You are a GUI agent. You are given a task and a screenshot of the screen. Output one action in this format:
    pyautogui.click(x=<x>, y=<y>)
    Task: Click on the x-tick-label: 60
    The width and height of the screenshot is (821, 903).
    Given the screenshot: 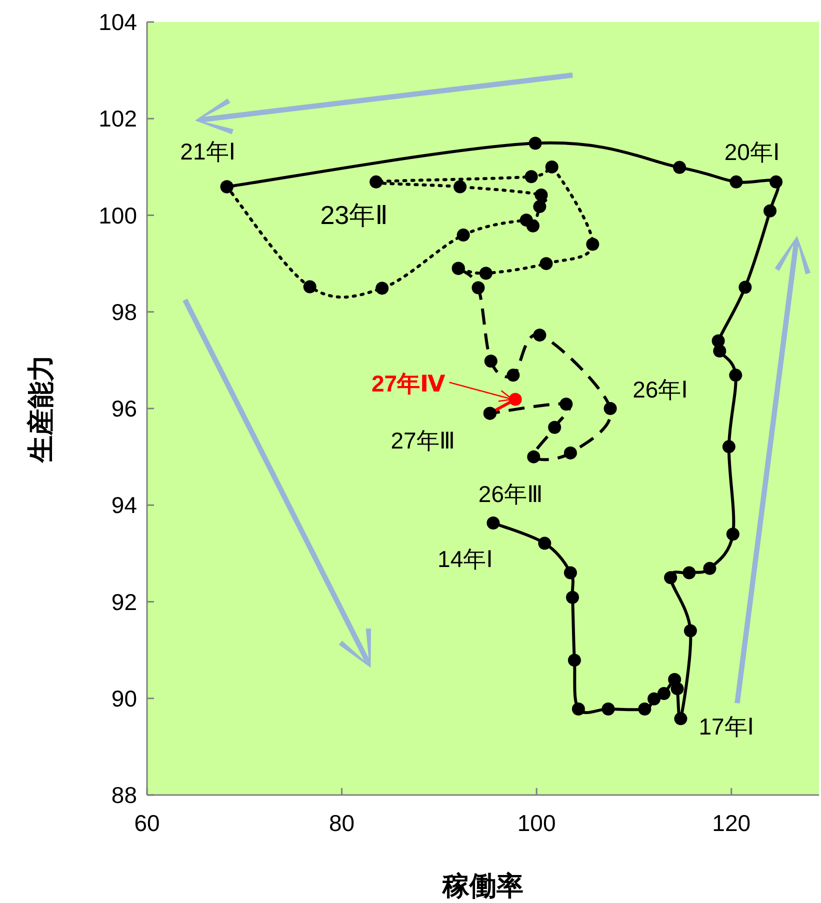 What is the action you would take?
    pyautogui.click(x=147, y=823)
    